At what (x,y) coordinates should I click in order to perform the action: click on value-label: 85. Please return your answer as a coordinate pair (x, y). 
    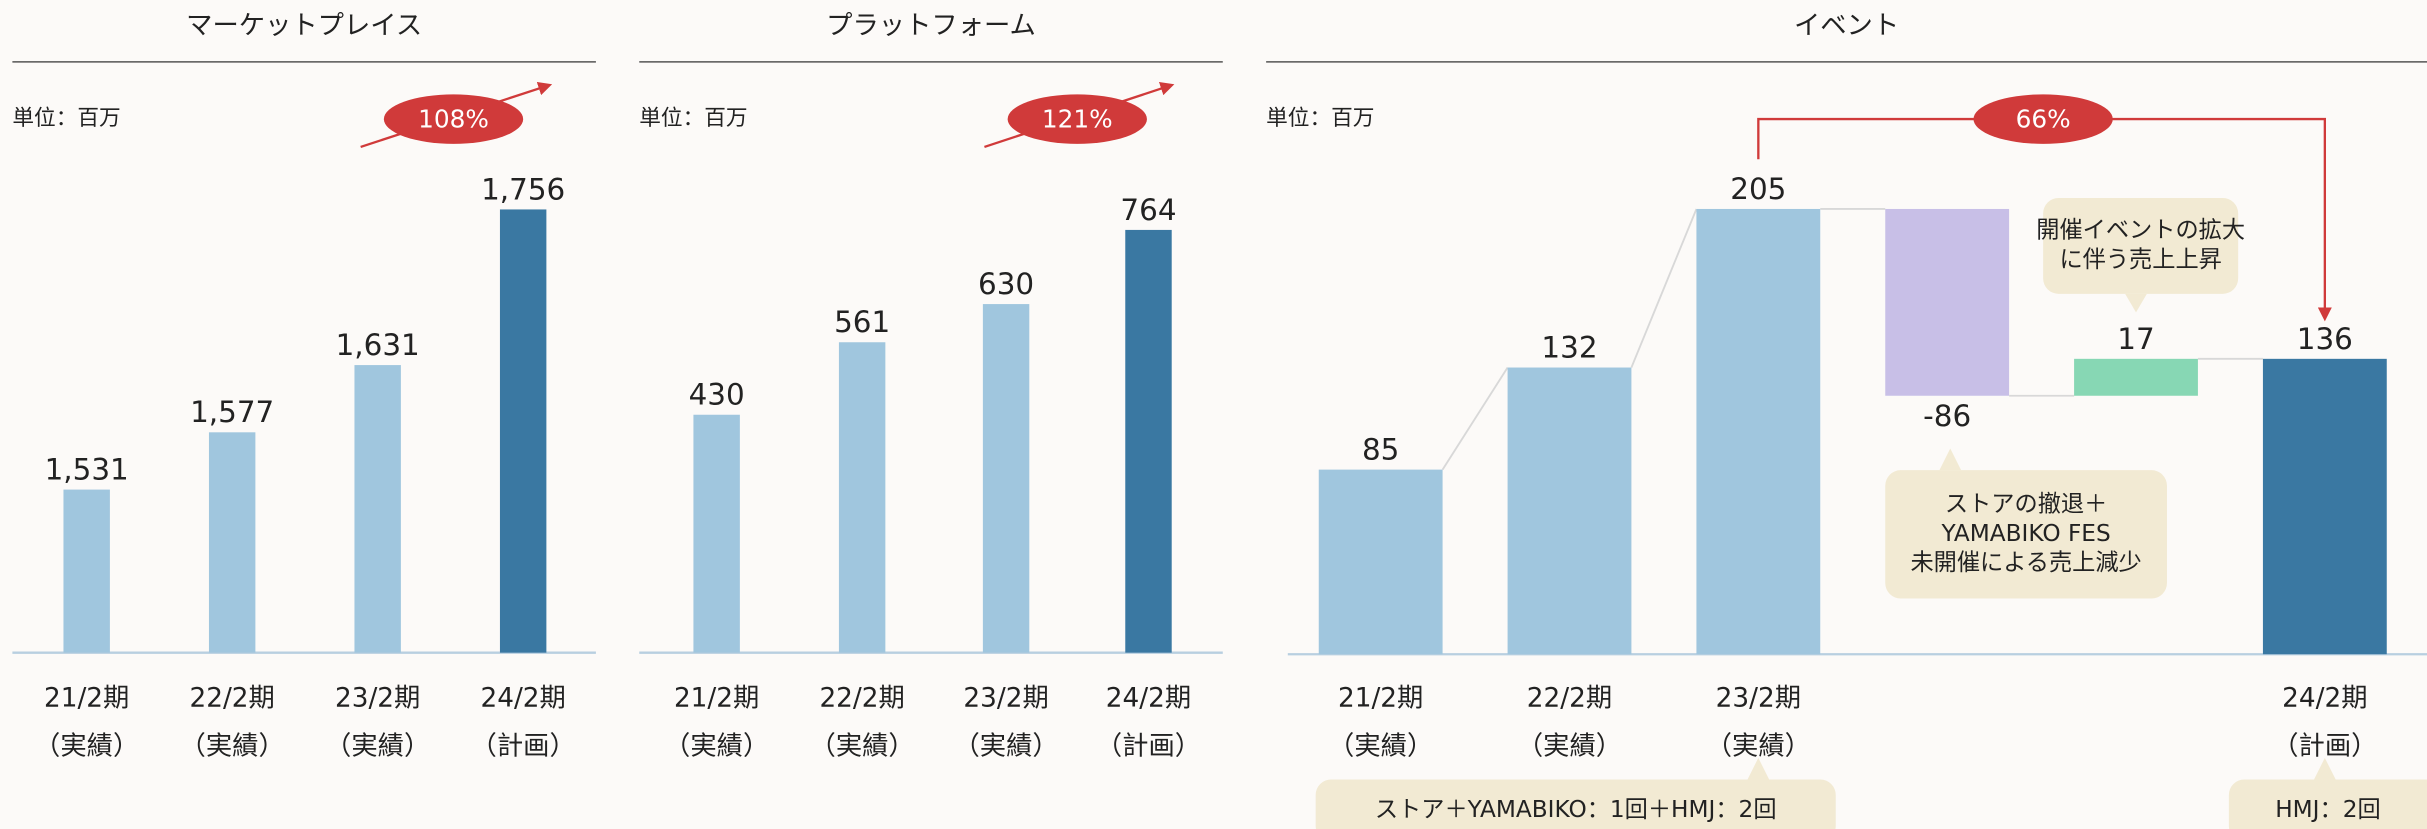
    Looking at the image, I should click on (1380, 450).